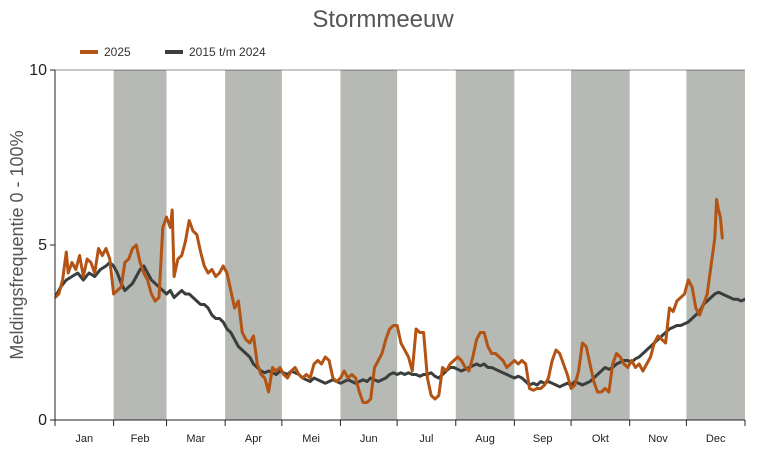 This screenshot has height=450, width=765. I want to click on month-band-jun, so click(369, 245).